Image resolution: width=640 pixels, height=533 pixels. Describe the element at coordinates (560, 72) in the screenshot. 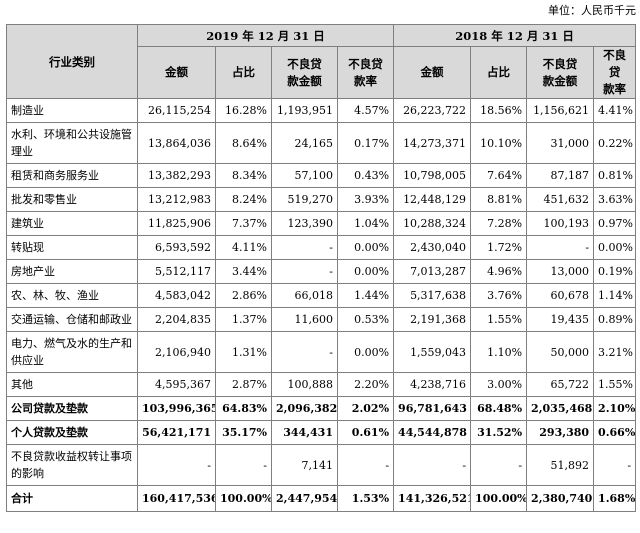

I see `header-2018-col-2: 不良贷 款金额` at that location.